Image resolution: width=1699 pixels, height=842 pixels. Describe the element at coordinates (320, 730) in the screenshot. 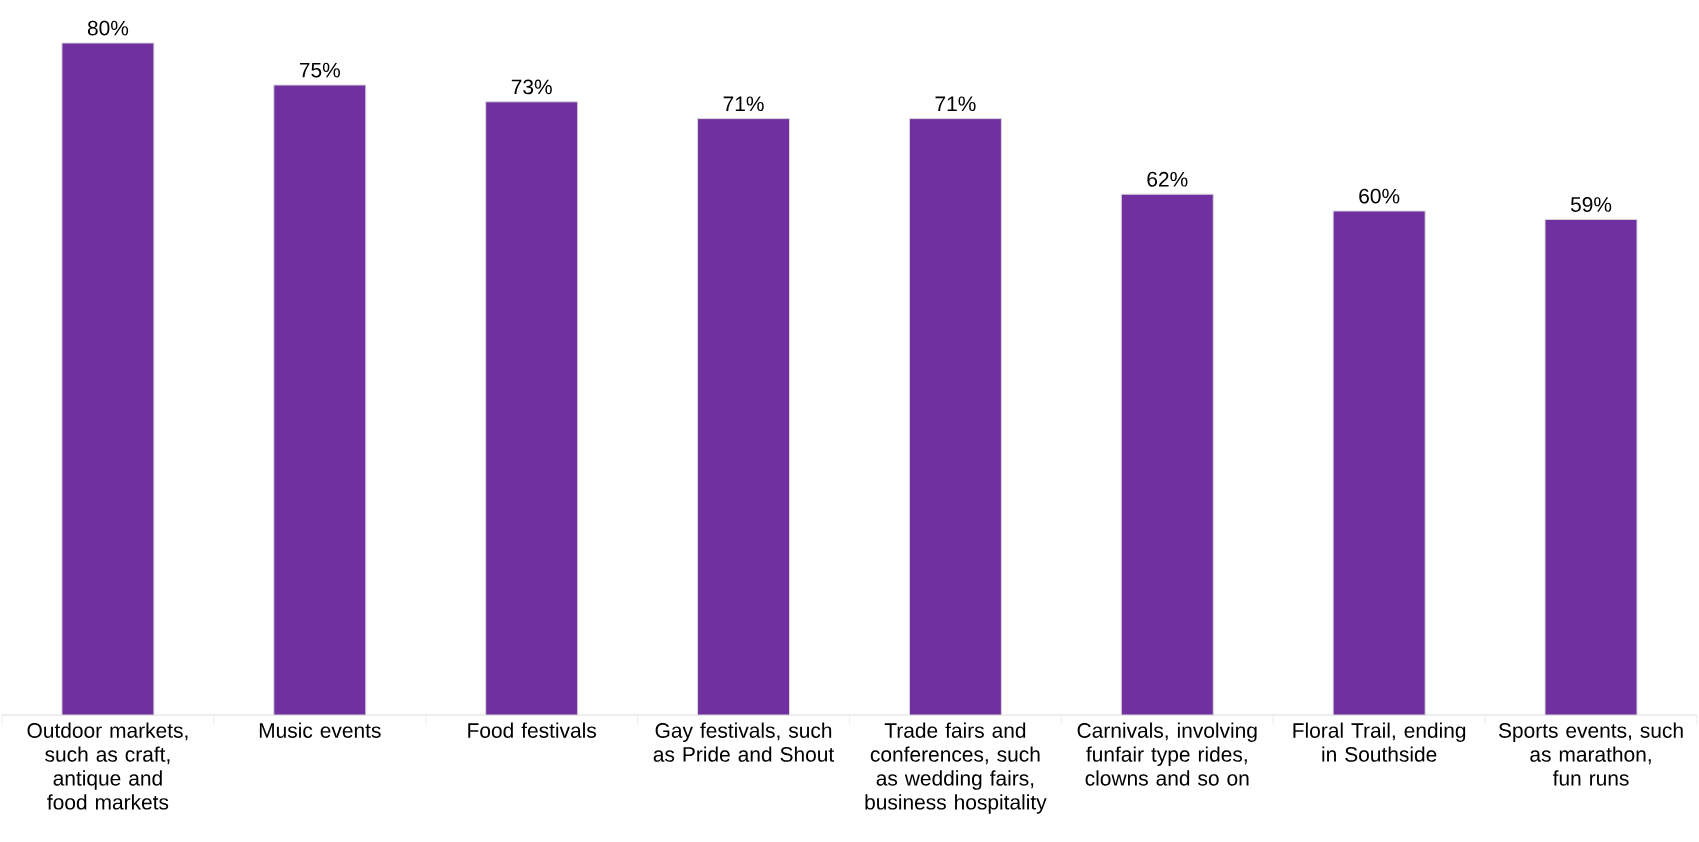

I see `x-tick-label: Music events` at that location.